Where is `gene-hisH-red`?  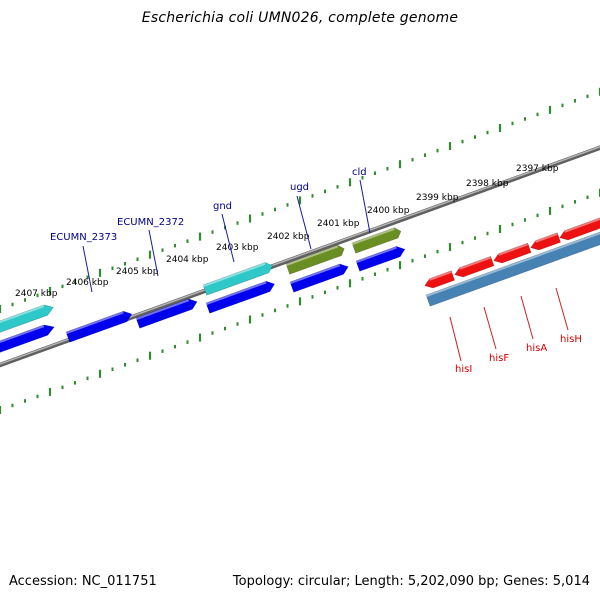
gene-hisH-red is located at coordinates (545, 241).